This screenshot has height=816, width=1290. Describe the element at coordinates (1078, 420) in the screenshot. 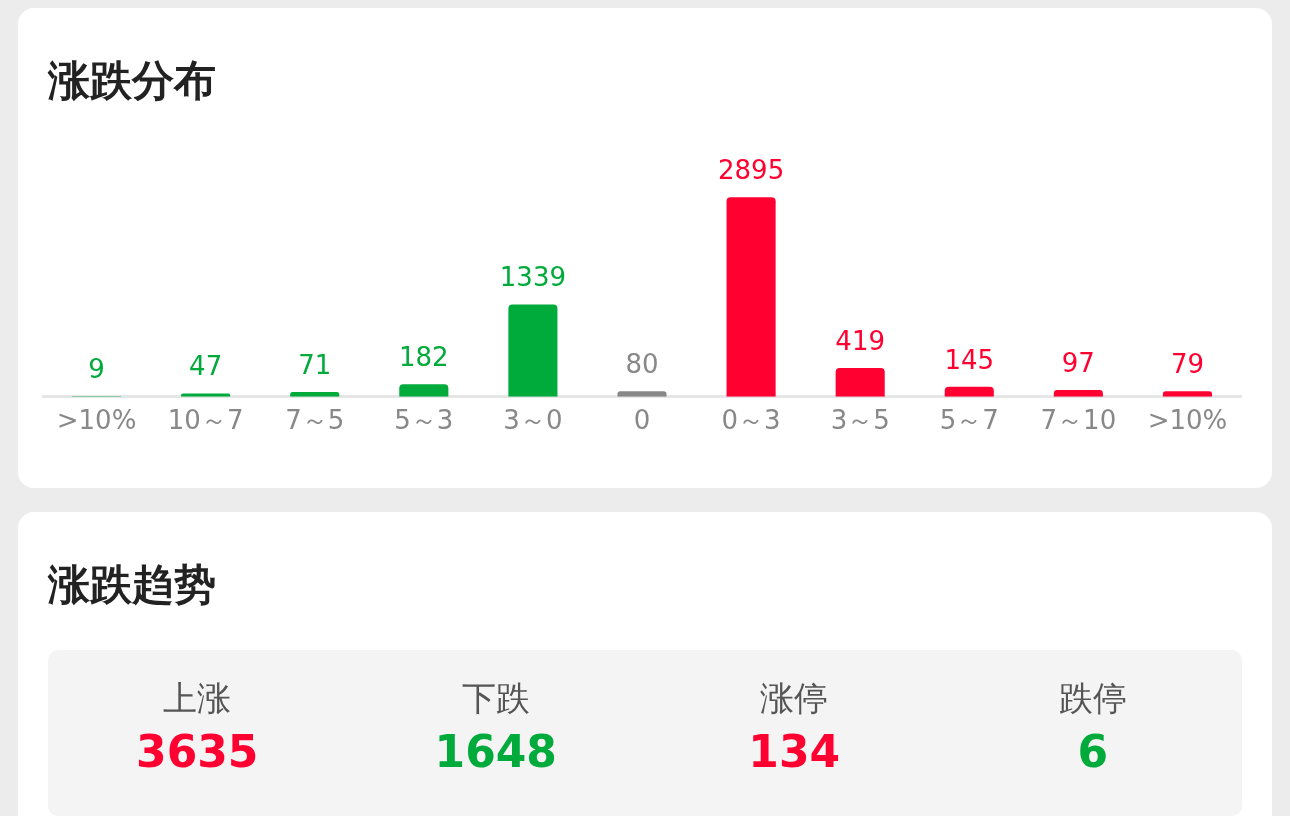

I see `x-tick-label: 7～10` at that location.